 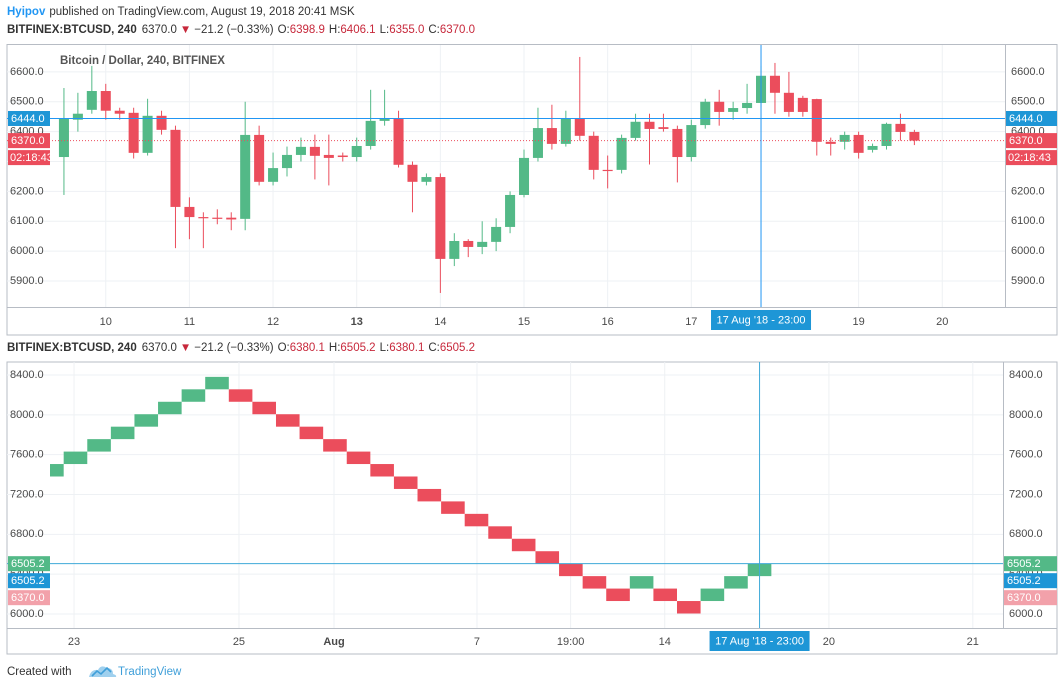 What do you see at coordinates (385, 30) in the screenshot?
I see `legend-key: L:` at bounding box center [385, 30].